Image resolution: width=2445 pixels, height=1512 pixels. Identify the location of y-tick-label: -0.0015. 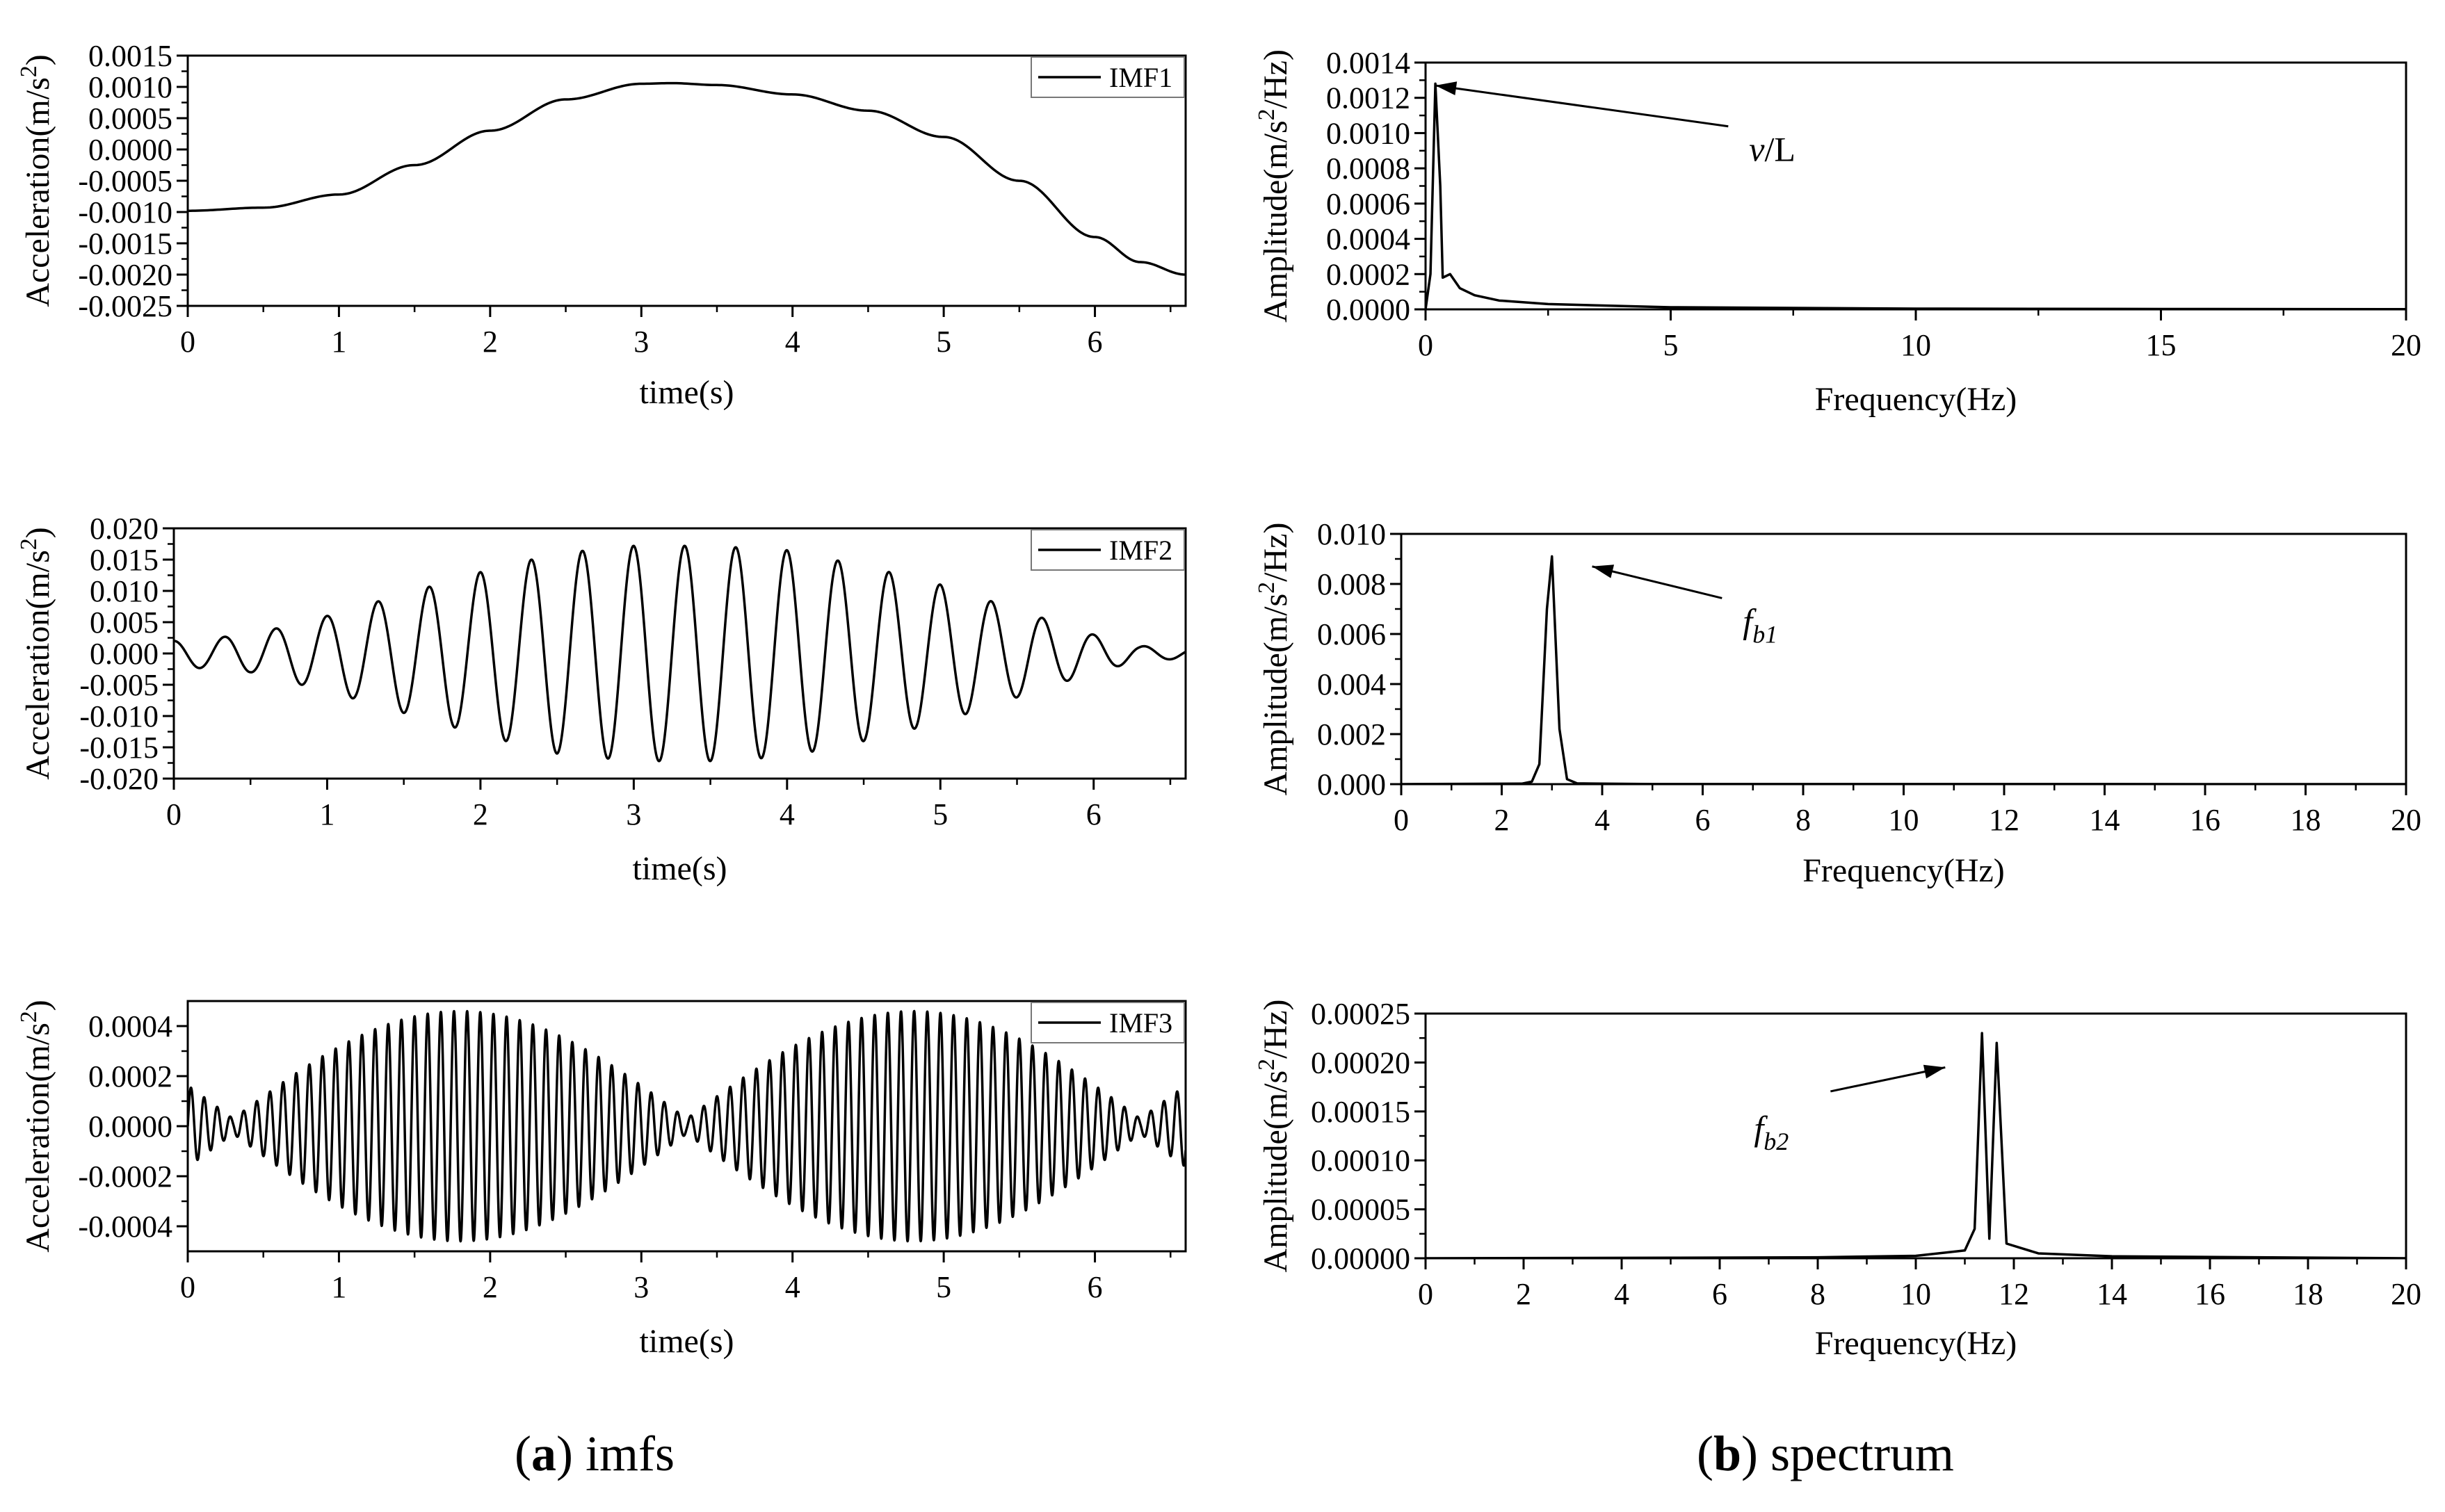
(125, 244).